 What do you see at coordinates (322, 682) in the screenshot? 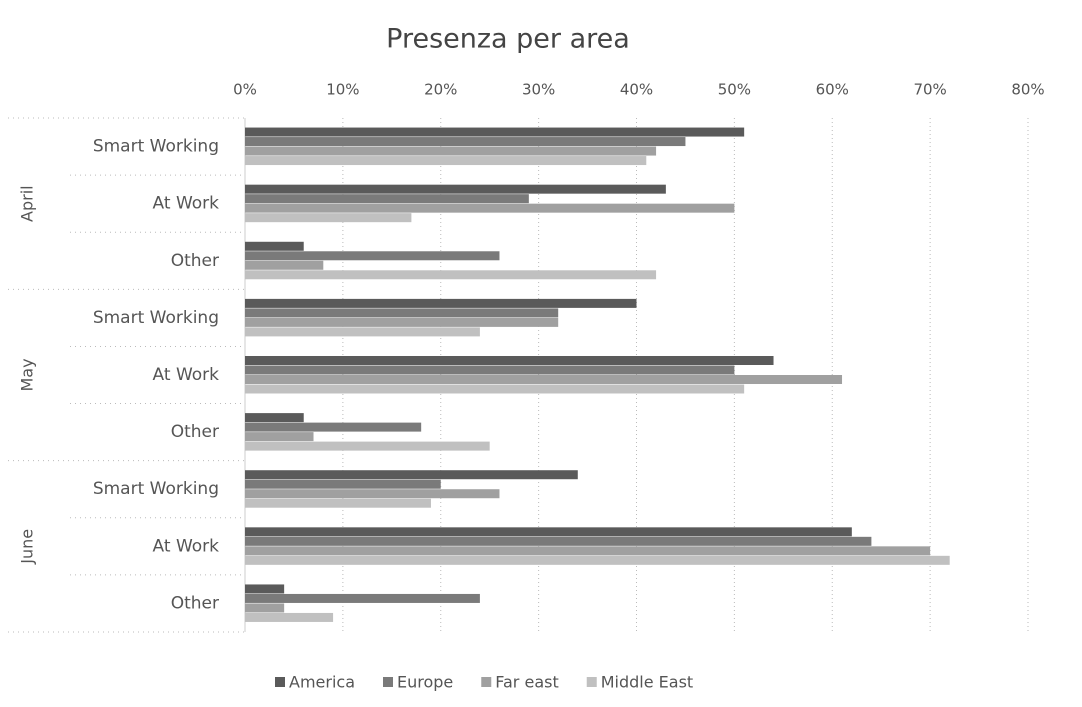
I see `legend-label: America` at bounding box center [322, 682].